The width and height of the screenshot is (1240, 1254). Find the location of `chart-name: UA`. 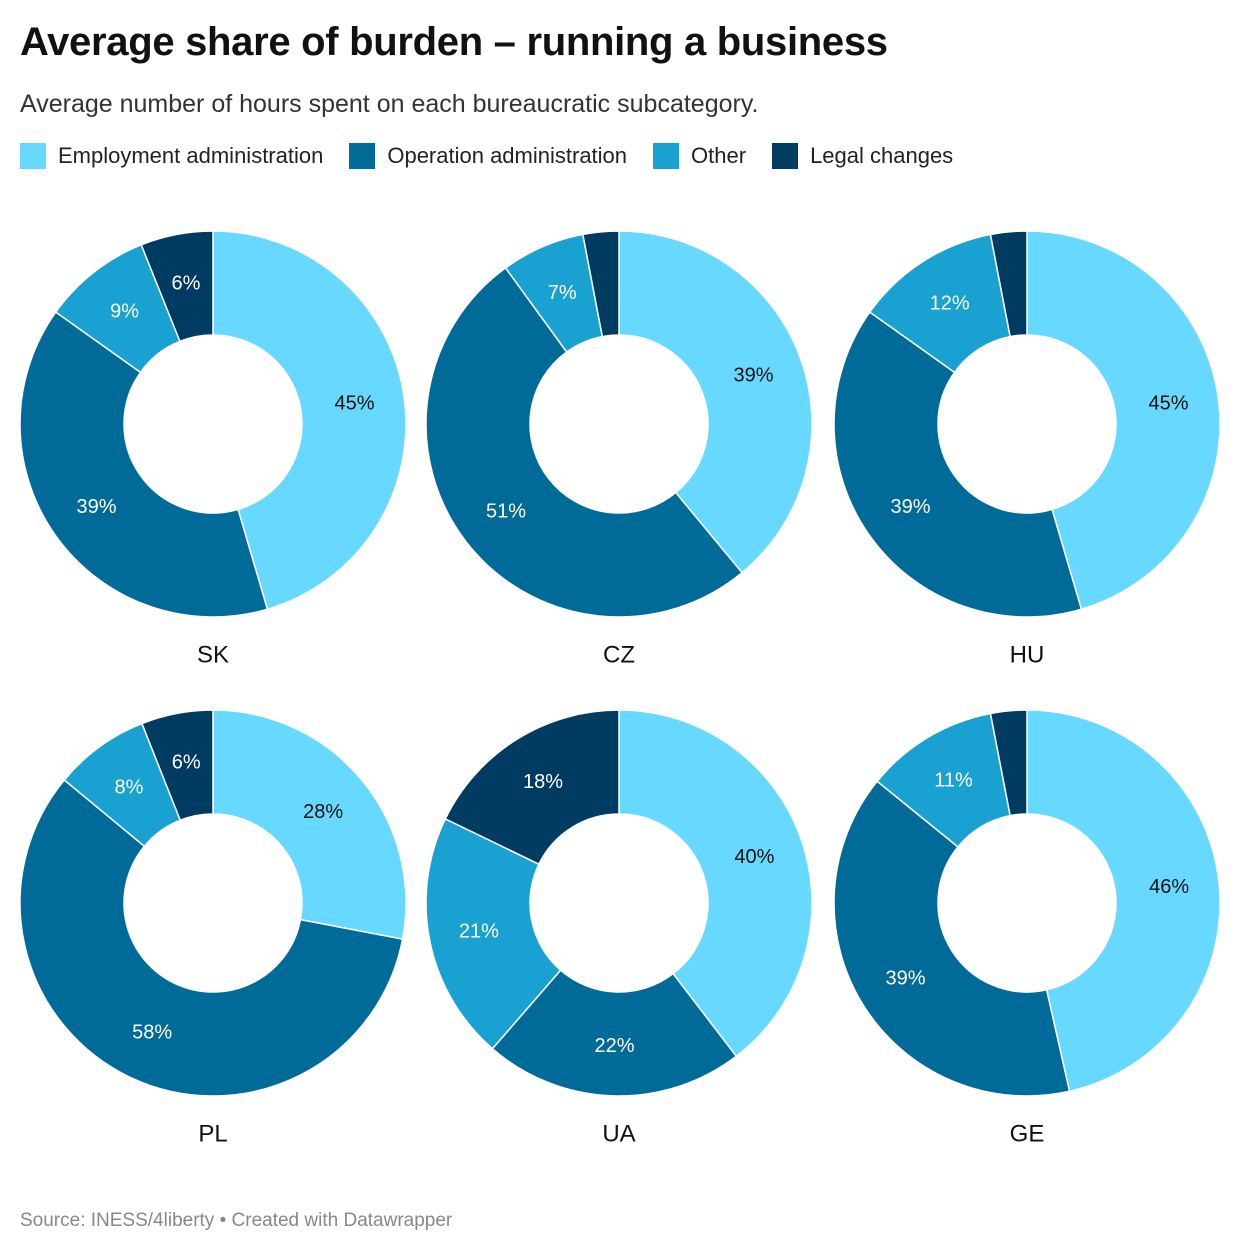

chart-name: UA is located at coordinates (618, 1134).